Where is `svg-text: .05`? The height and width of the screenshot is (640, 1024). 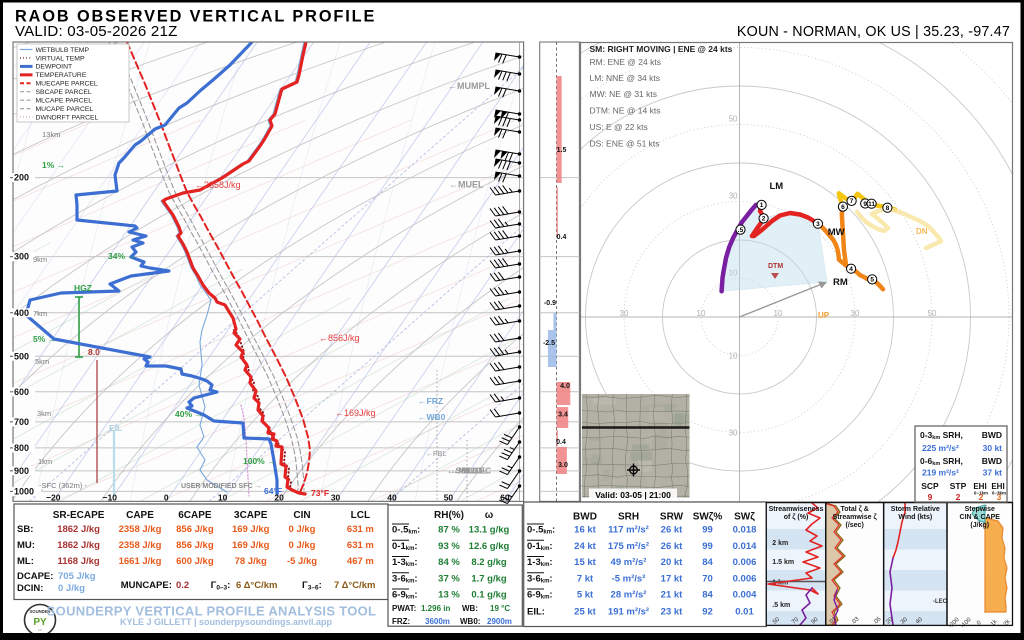 svg-text: .05 is located at coordinates (877, 621).